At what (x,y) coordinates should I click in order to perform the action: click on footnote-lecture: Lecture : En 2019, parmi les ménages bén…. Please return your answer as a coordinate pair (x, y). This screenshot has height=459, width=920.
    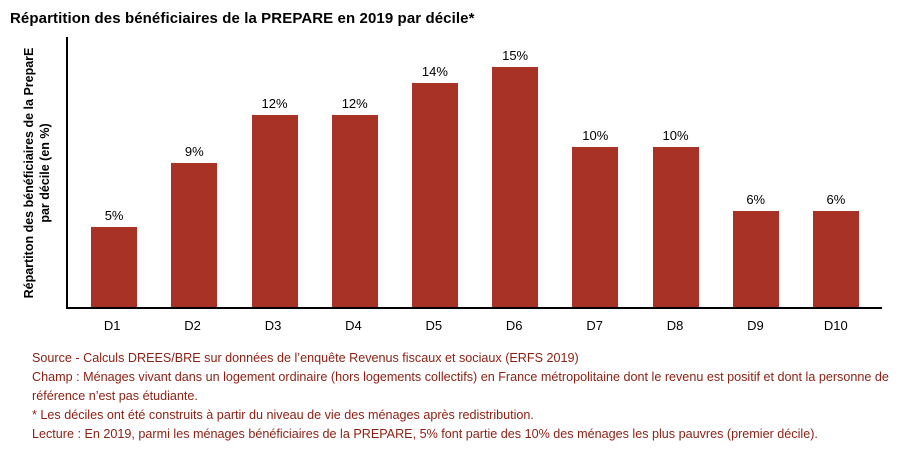
    Looking at the image, I should click on (425, 433).